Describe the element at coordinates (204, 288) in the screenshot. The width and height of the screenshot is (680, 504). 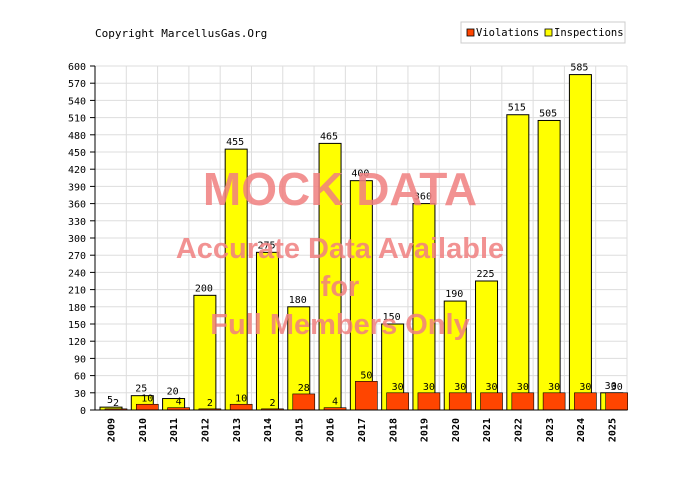
I see `data-label-inspections: 200` at that location.